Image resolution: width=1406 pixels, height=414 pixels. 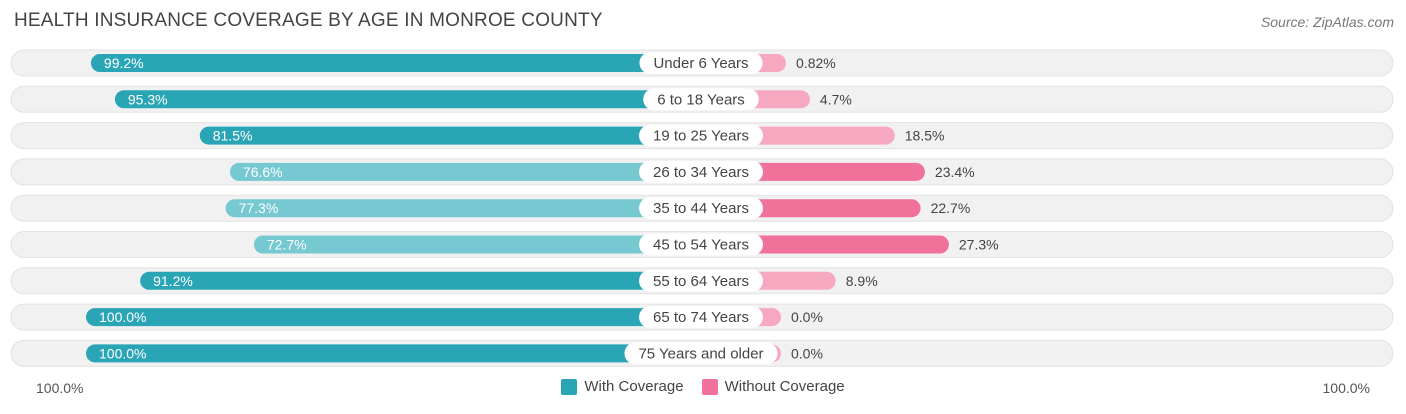 I want to click on axis-left-label: 100.0%, so click(x=60, y=388).